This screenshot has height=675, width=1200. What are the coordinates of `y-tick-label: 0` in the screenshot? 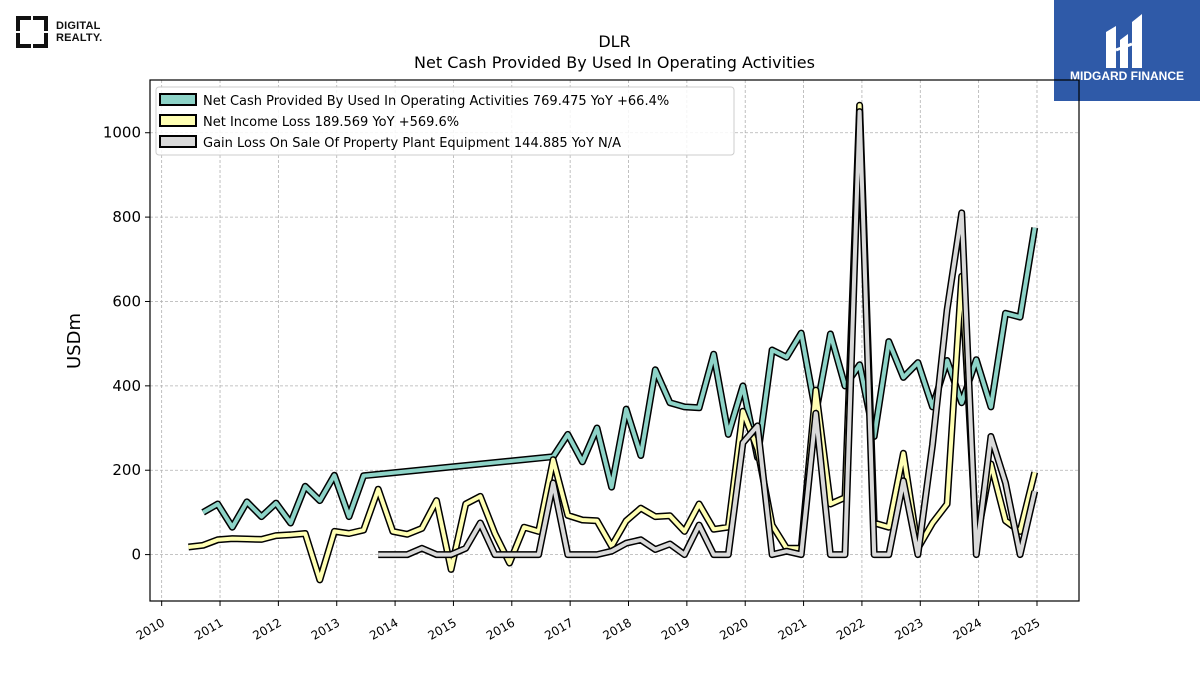 It's located at (136, 555).